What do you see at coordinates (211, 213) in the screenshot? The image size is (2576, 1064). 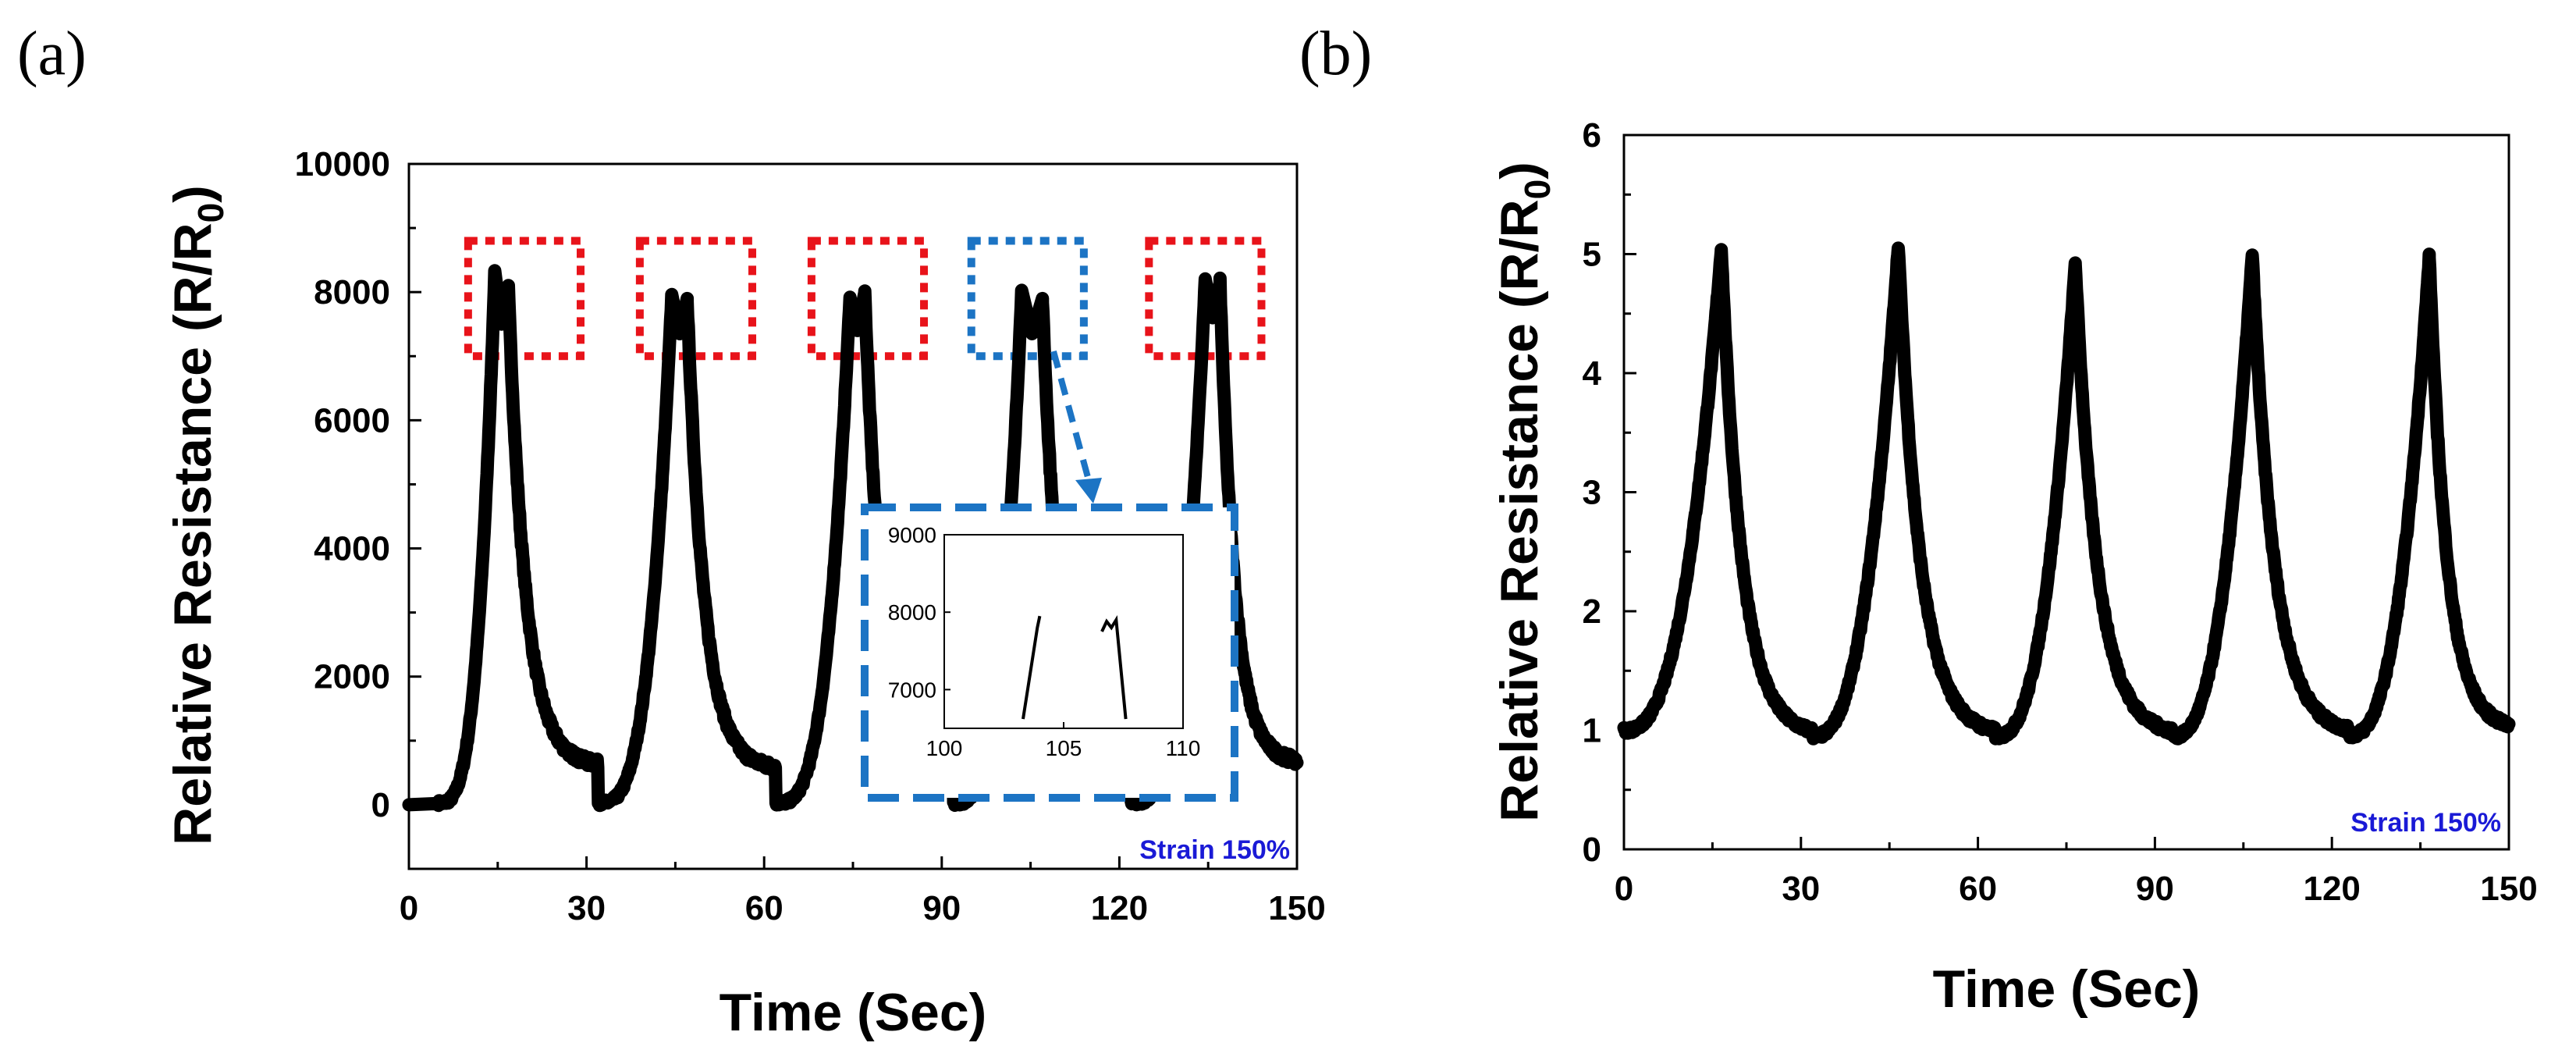 I see `y-axis-title-a-sub: 0` at bounding box center [211, 213].